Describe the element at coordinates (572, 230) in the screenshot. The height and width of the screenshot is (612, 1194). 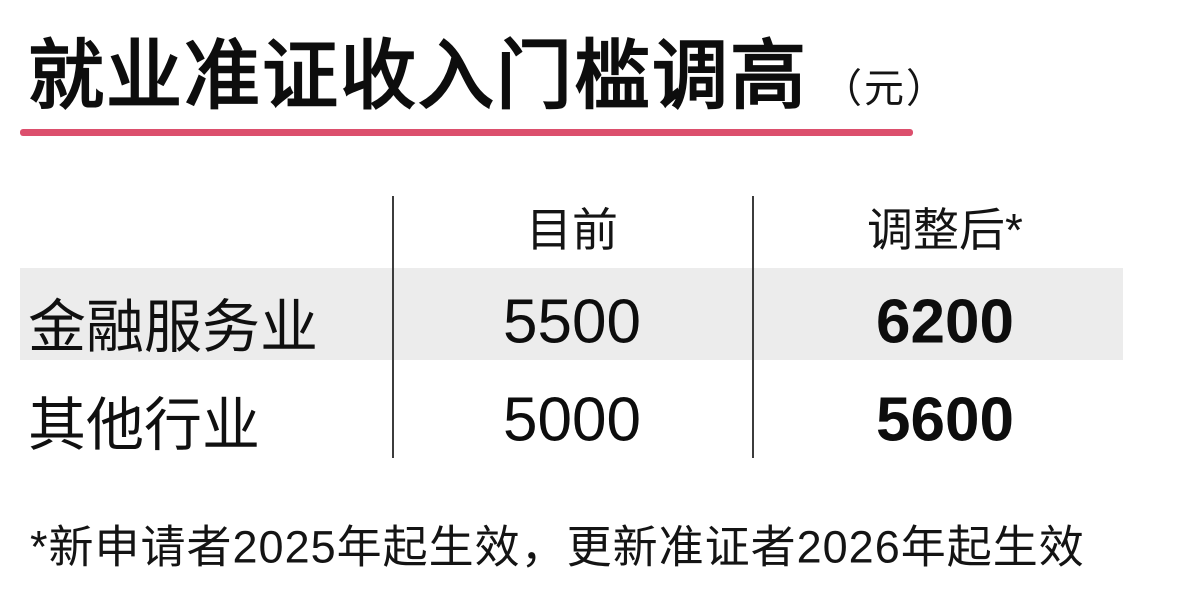
I see `column-header-current: 目前` at that location.